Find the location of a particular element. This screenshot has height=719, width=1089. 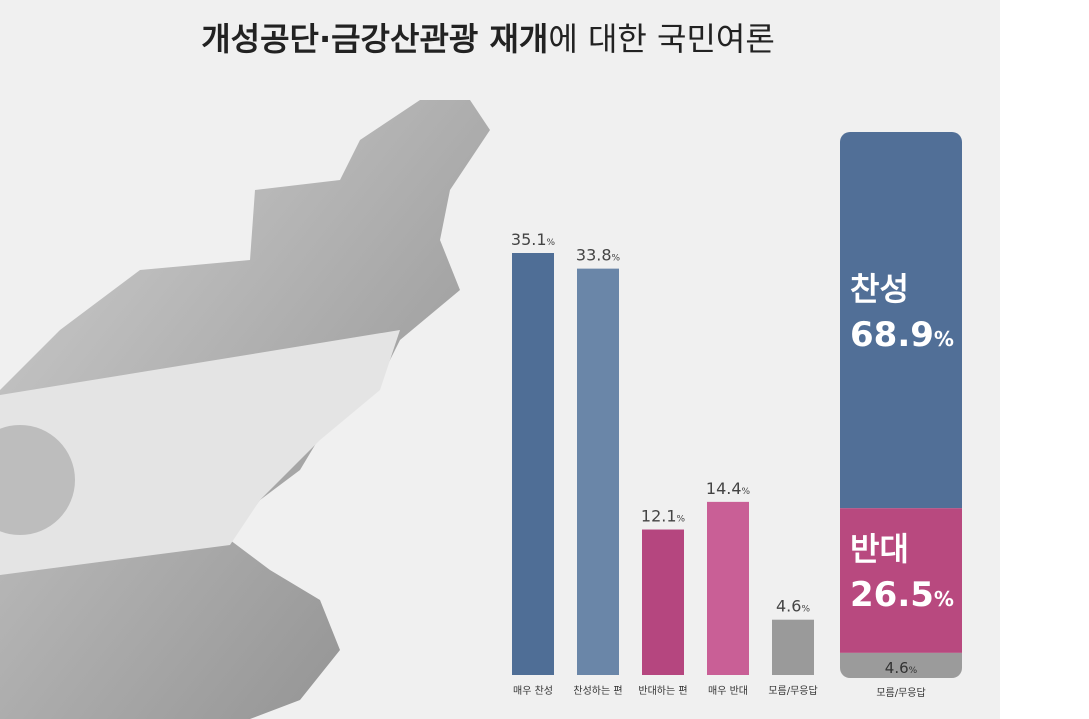

stack is located at coordinates (901, 405).